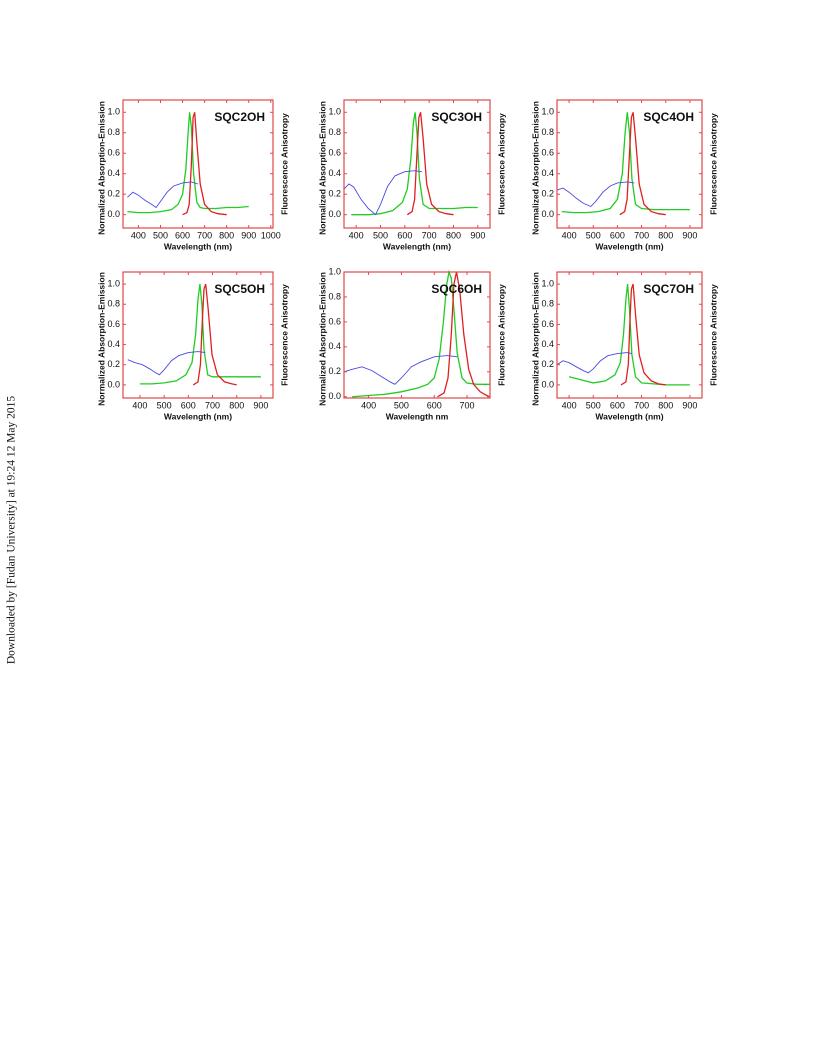 The image size is (816, 1056). Describe the element at coordinates (239, 289) in the screenshot. I see `chart-title: SQC5OH` at that location.